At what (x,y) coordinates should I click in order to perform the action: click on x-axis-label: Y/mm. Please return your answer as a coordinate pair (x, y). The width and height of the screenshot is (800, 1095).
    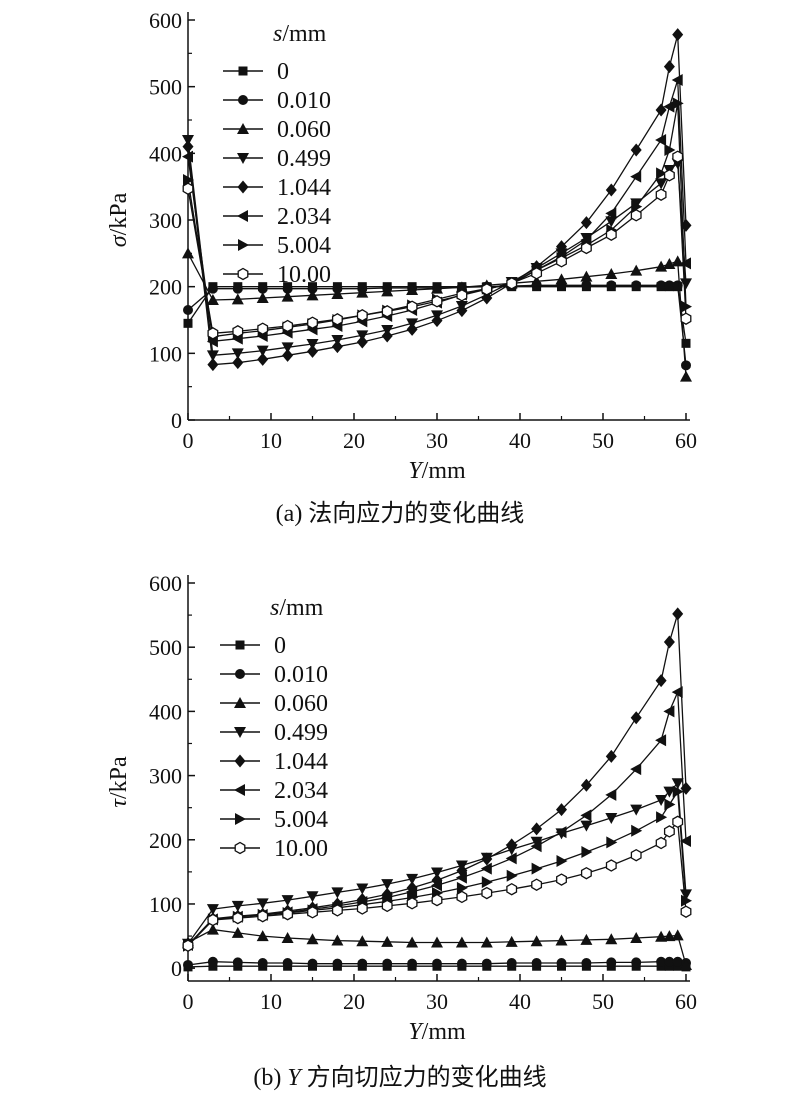
    Looking at the image, I should click on (437, 471).